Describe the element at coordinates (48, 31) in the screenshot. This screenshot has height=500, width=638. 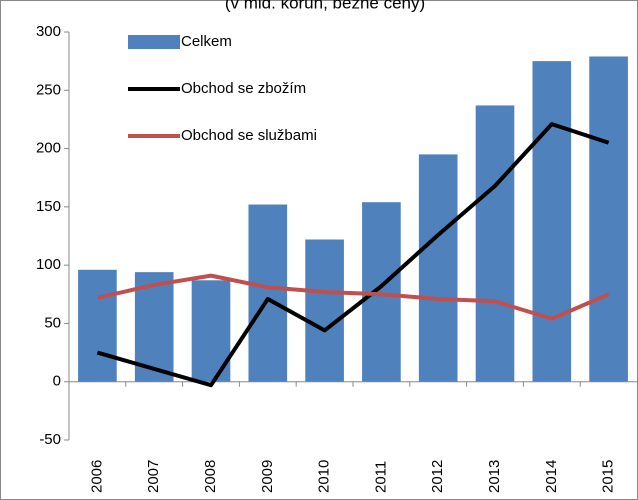
I see `y-tick-label: 300` at that location.